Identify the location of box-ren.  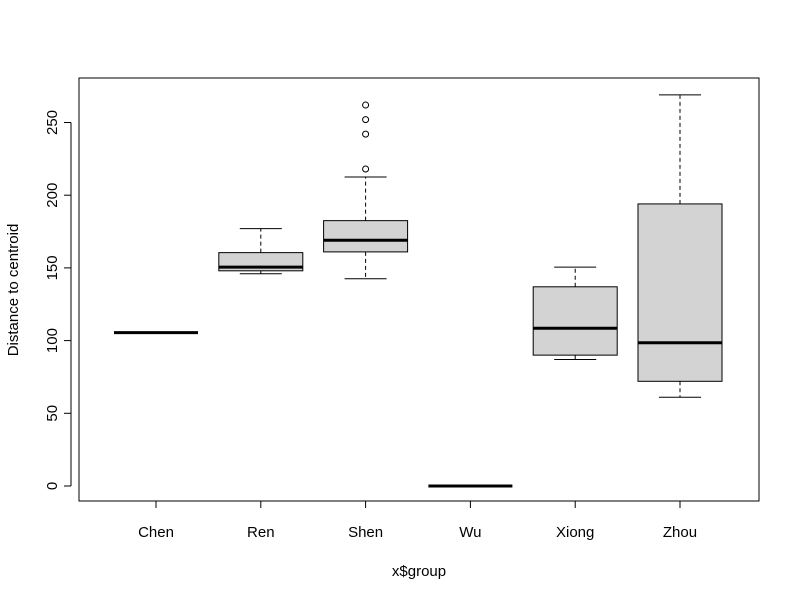
(261, 251).